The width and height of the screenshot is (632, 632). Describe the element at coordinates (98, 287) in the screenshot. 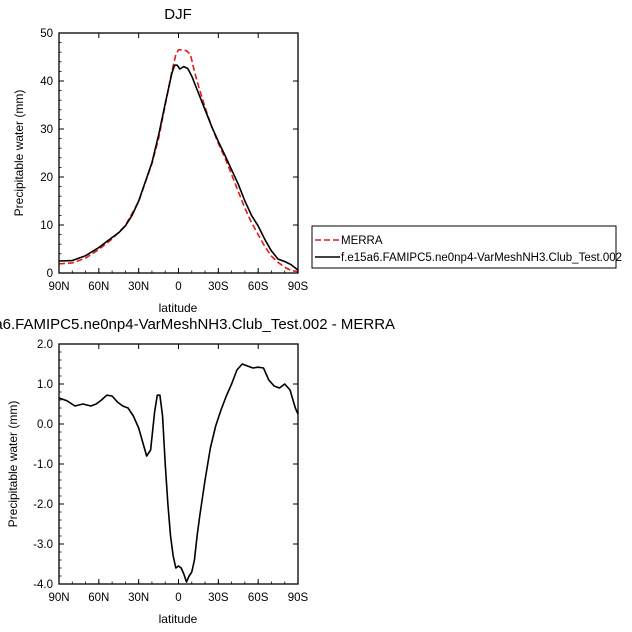

I see `top-x-tick-label: 60N` at that location.